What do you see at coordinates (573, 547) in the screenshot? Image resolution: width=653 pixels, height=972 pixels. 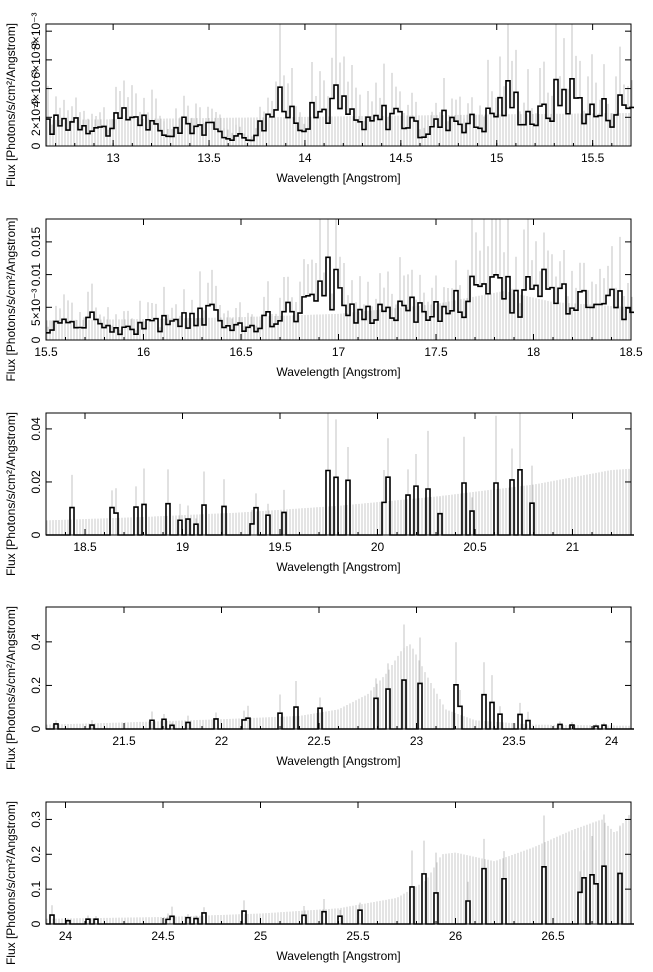 I see `x-tick-label: 21` at bounding box center [573, 547].